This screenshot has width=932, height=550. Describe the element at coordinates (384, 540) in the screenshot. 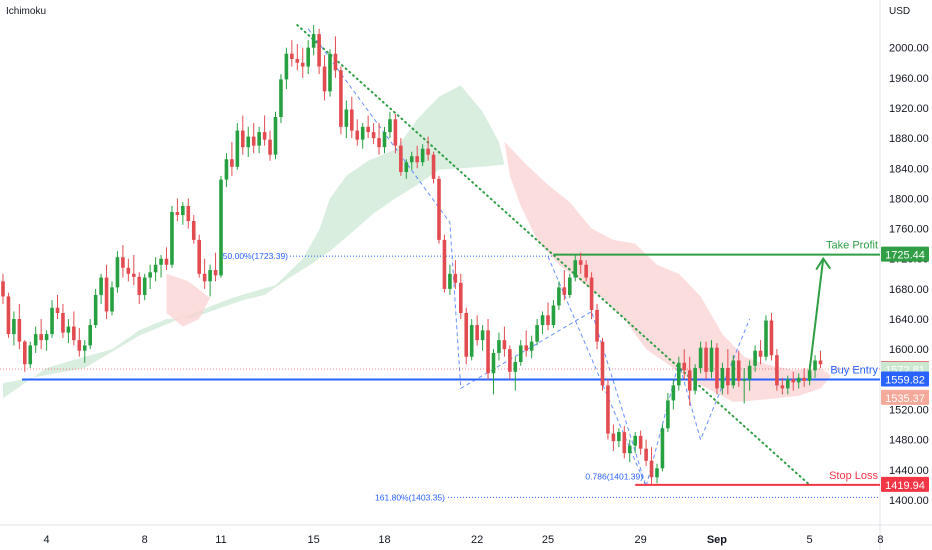

I see `x-tick-label: 18` at that location.